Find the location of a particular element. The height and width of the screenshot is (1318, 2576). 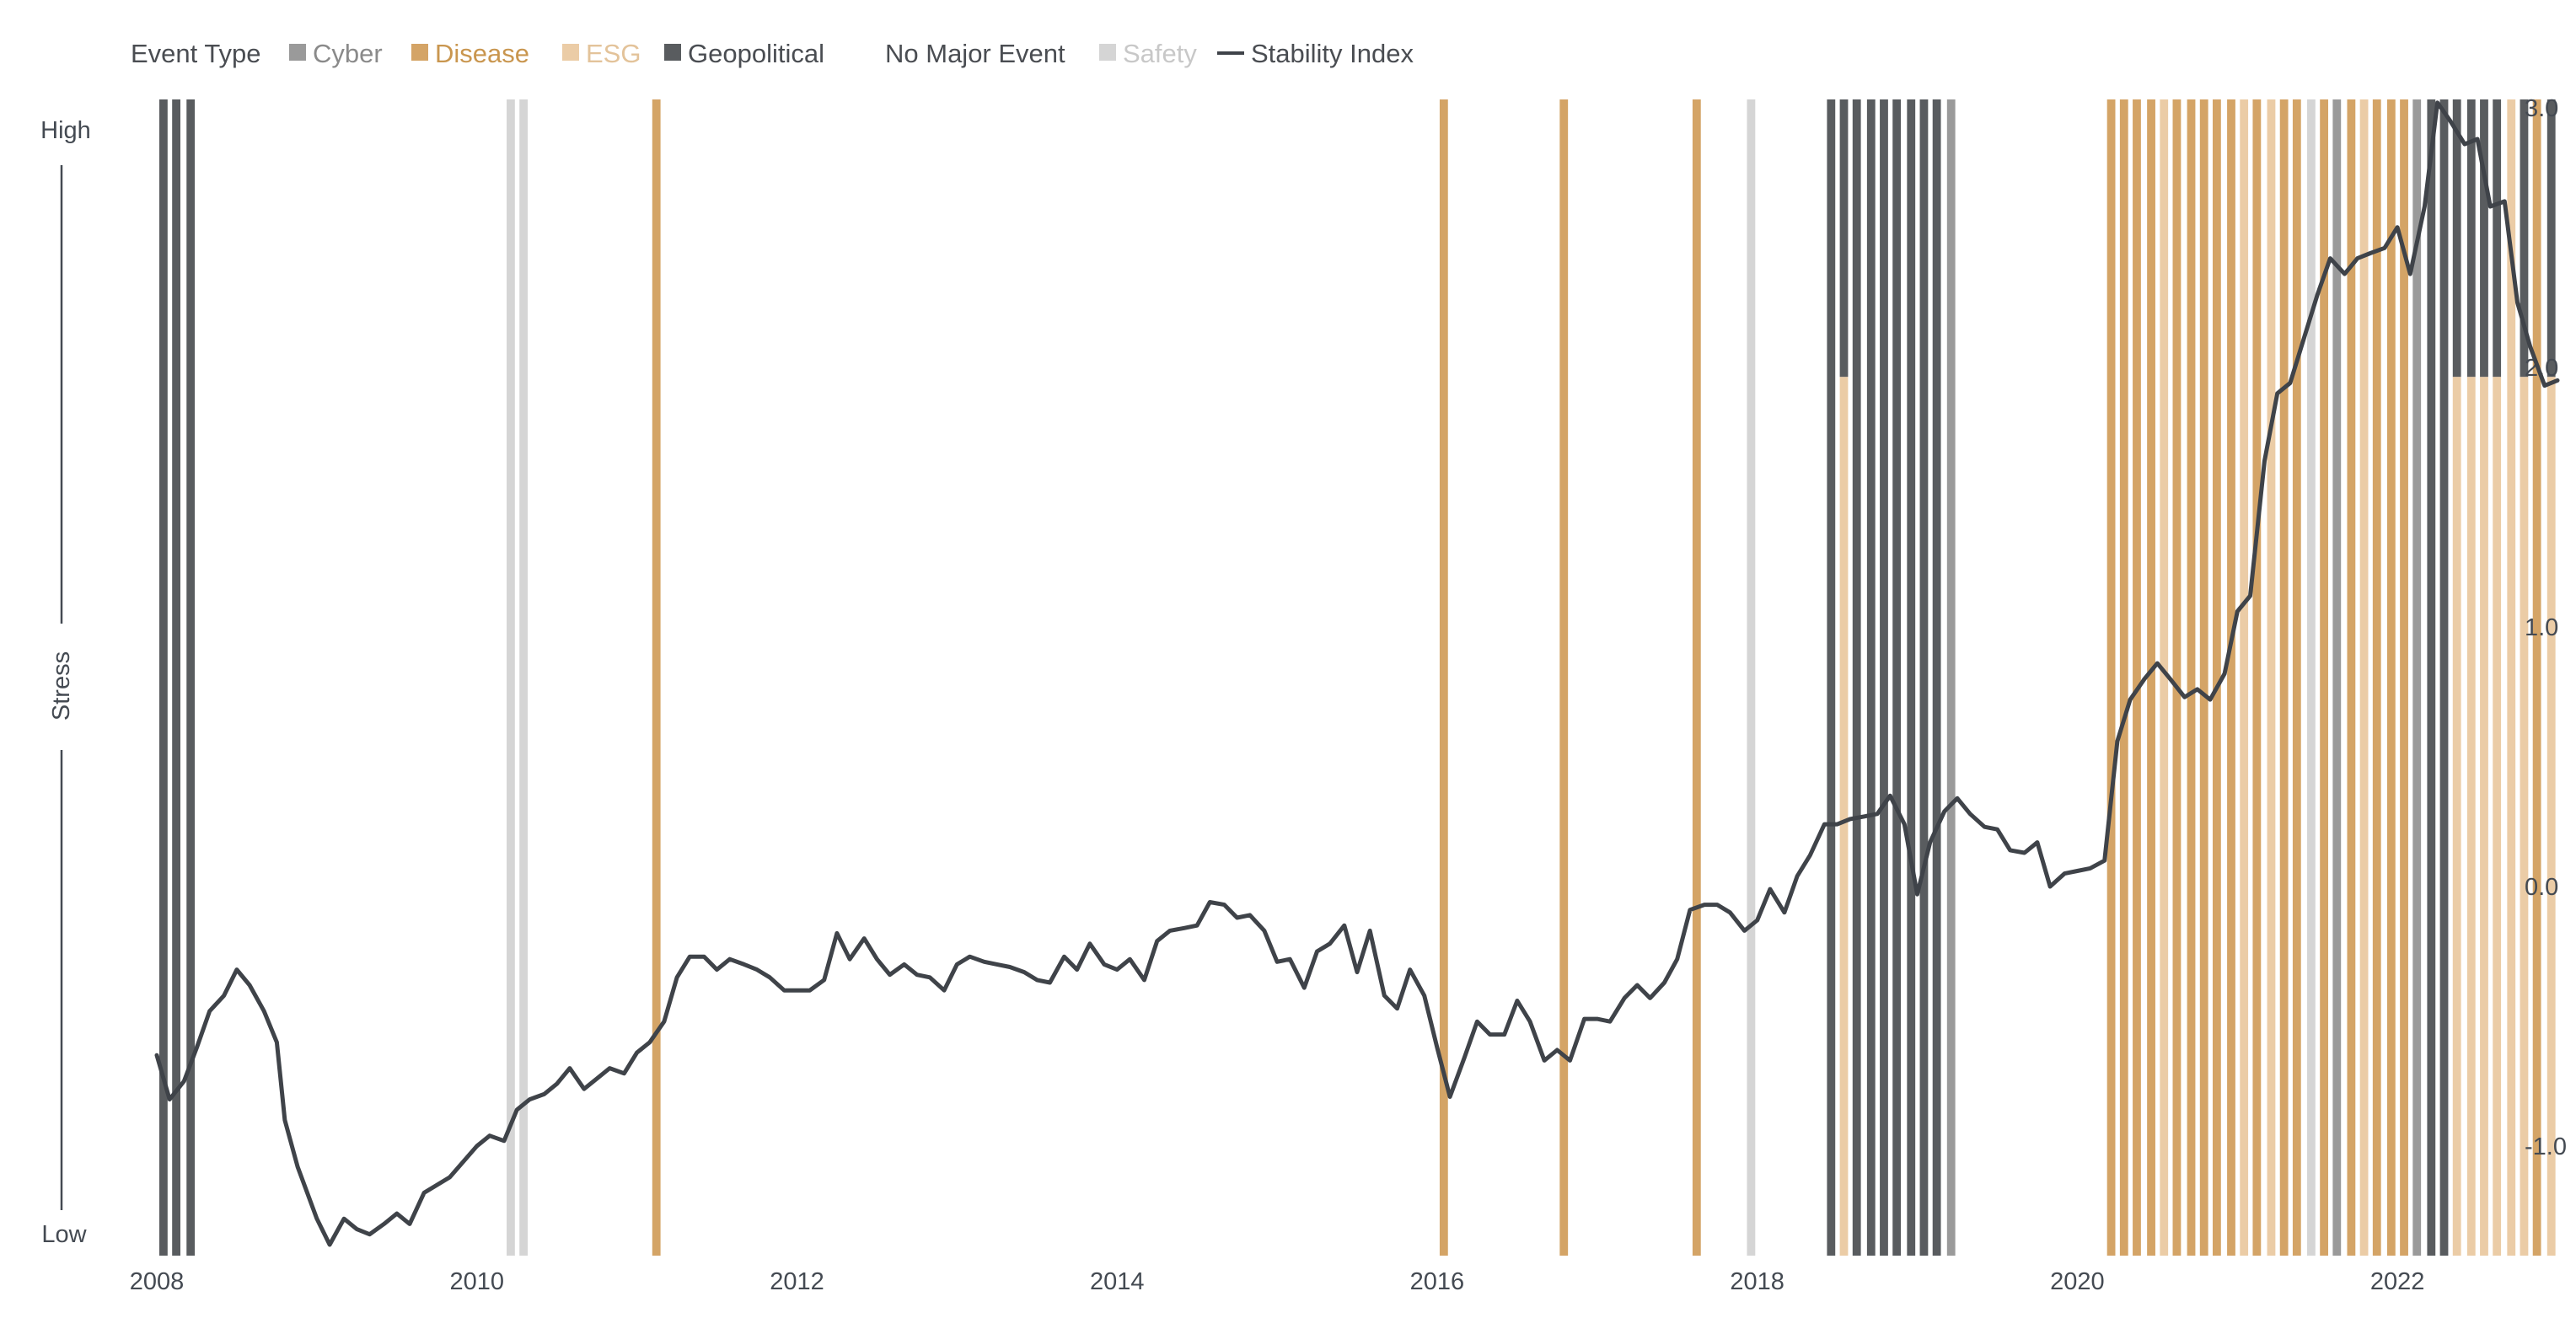

x-tick-label: 2020 is located at coordinates (2077, 1281).